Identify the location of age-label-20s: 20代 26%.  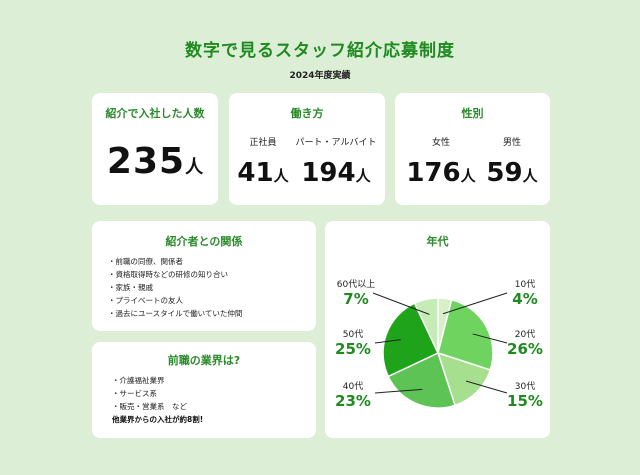
(525, 344).